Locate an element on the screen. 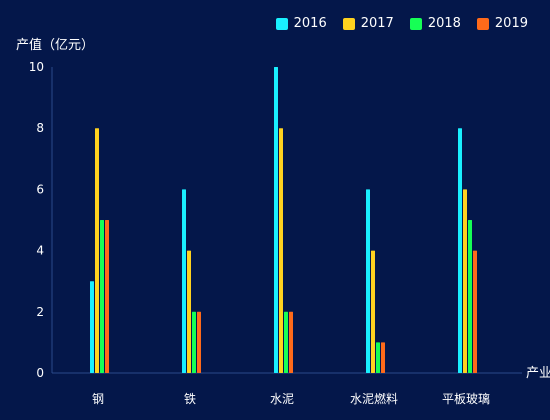  y-axis-title: 产值（亿元） is located at coordinates (55, 45).